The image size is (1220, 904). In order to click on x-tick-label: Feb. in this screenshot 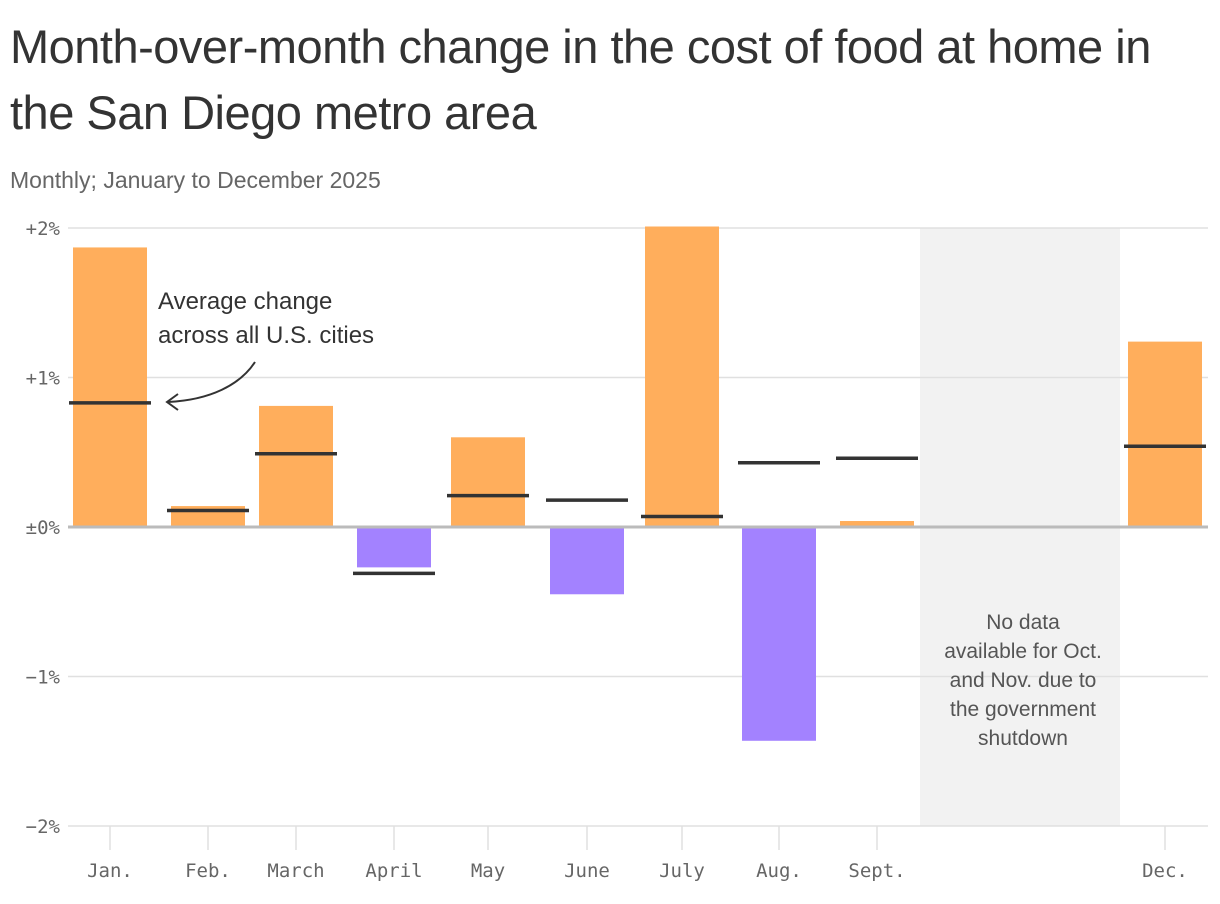, I will do `click(208, 871)`.